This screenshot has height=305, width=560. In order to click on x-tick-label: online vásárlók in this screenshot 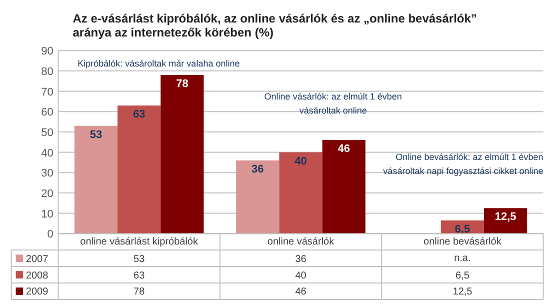, I will do `click(301, 242)`.